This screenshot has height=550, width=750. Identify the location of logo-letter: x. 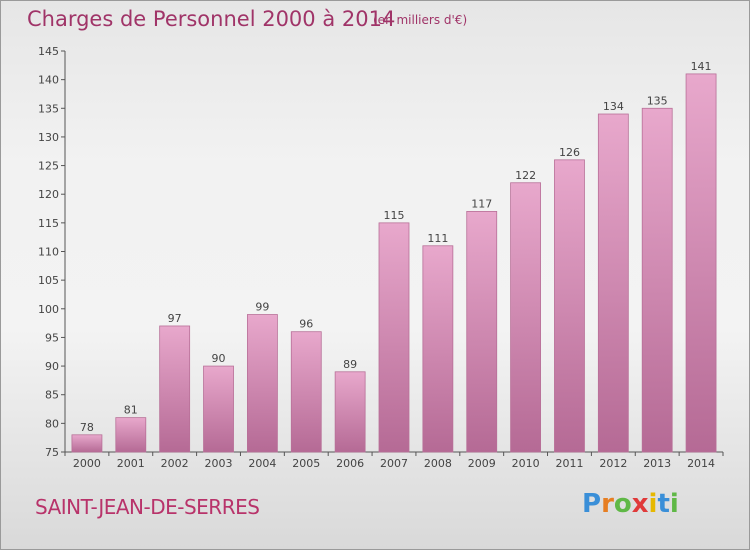
(640, 504).